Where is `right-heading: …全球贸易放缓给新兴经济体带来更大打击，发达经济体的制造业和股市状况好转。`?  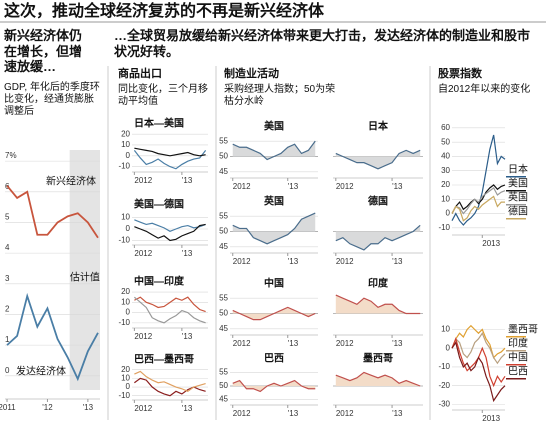 right-heading: …全球贸易放缓给新兴经济体带来更大打击，发达经济体的制造业和股市状况好转。 is located at coordinates (322, 43).